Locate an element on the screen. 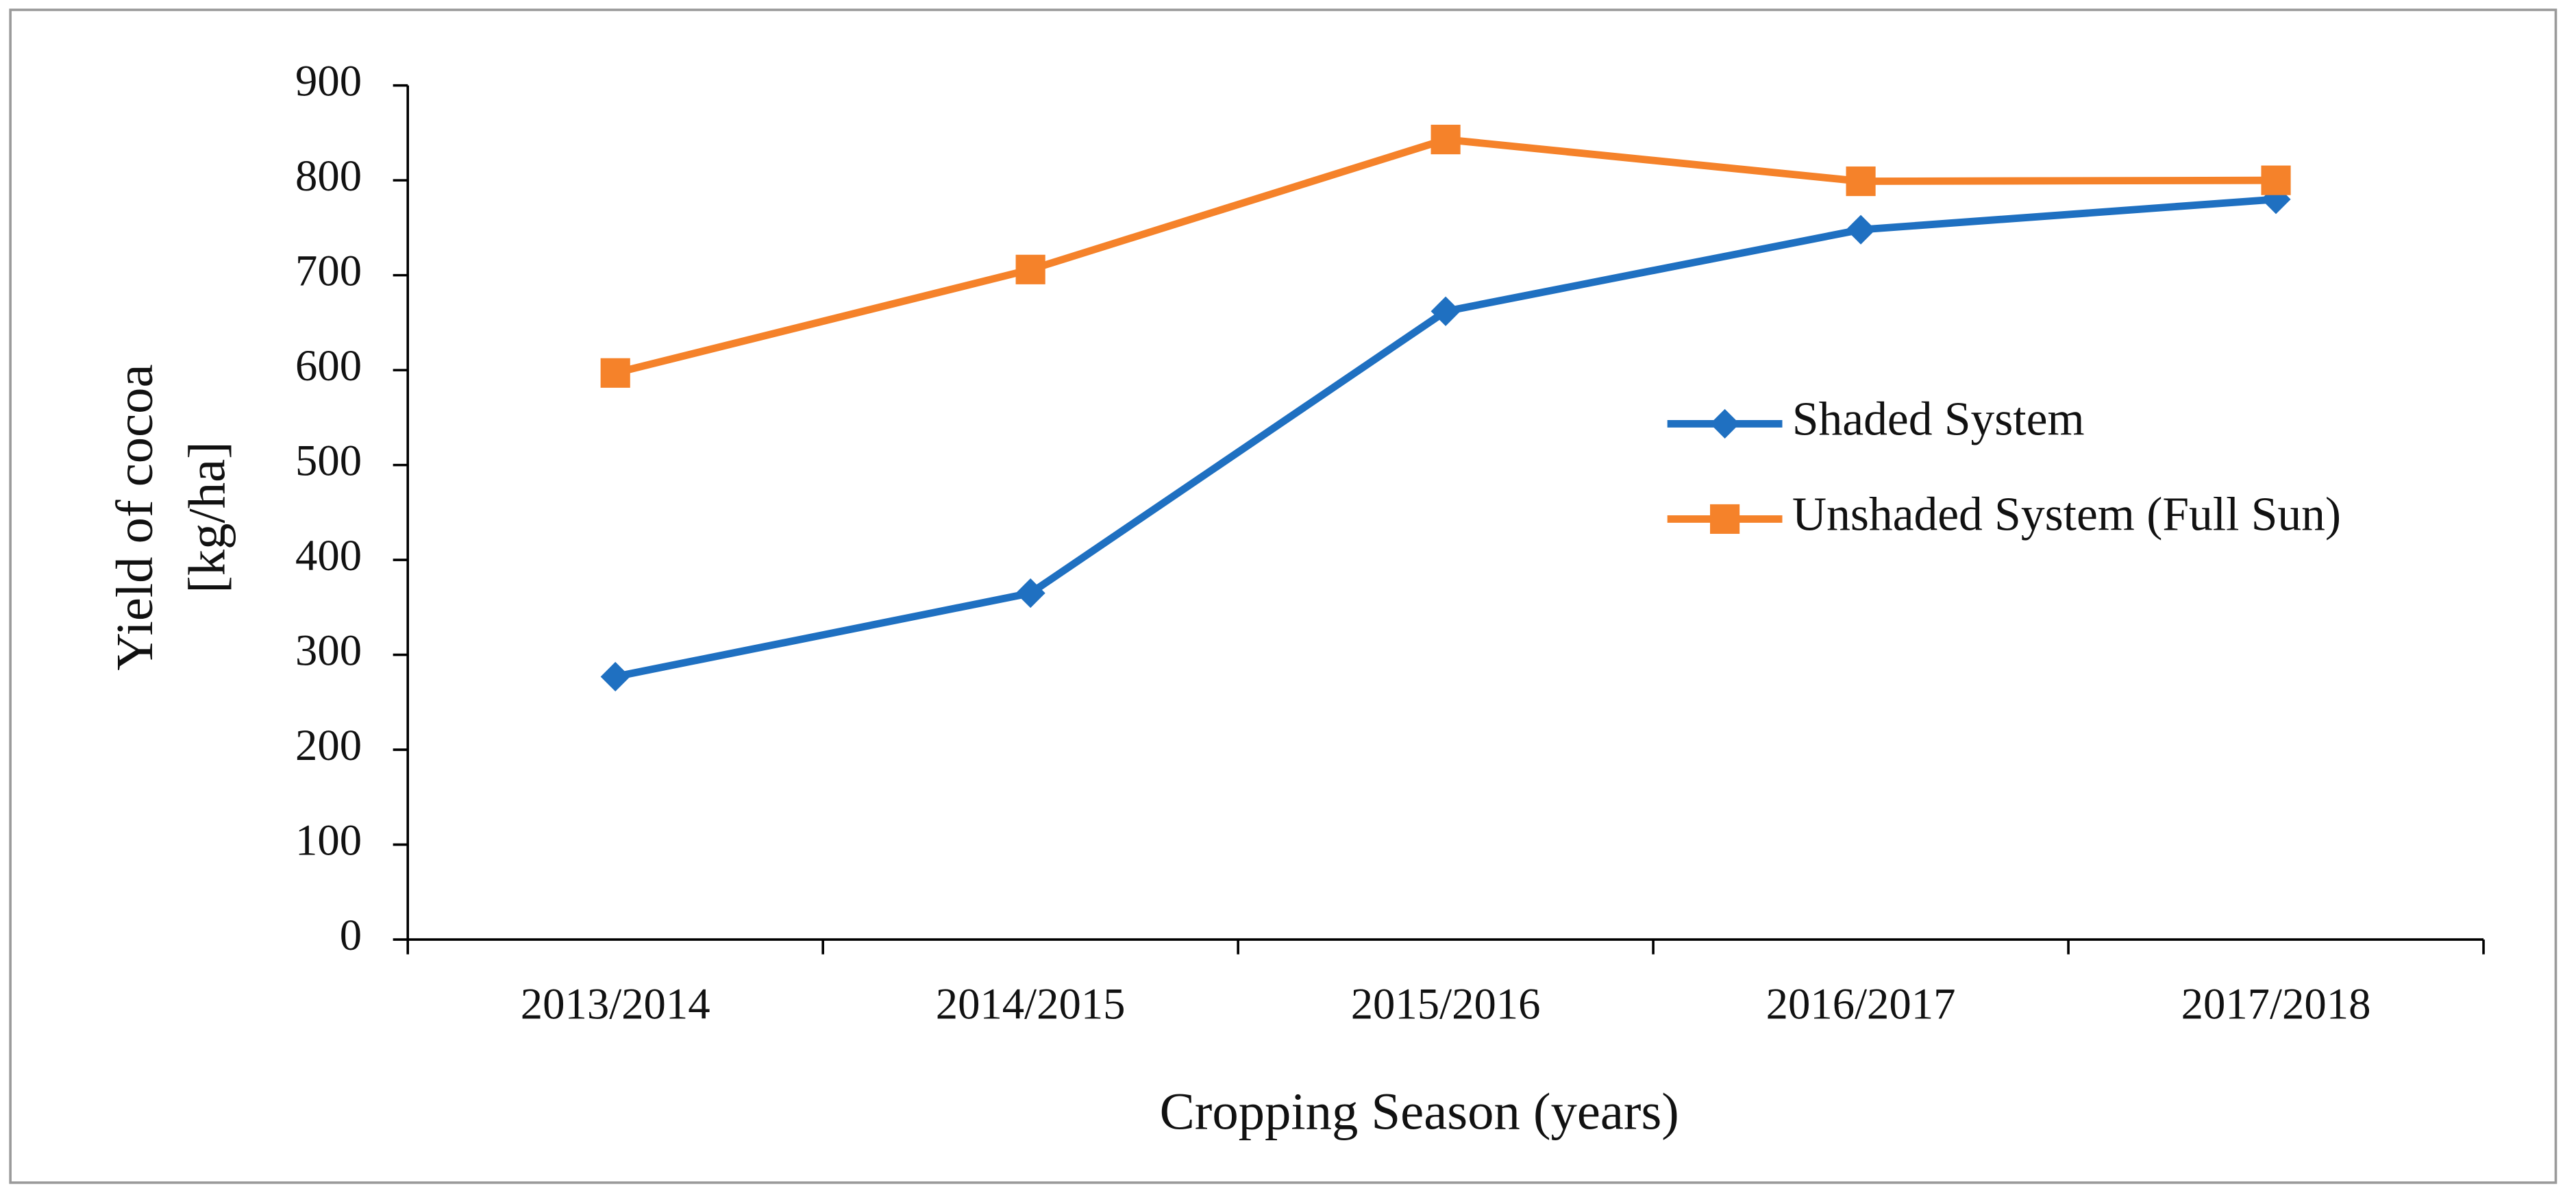 The image size is (2576, 1204). x-axis-title: Cropping Season (years) is located at coordinates (1419, 1112).